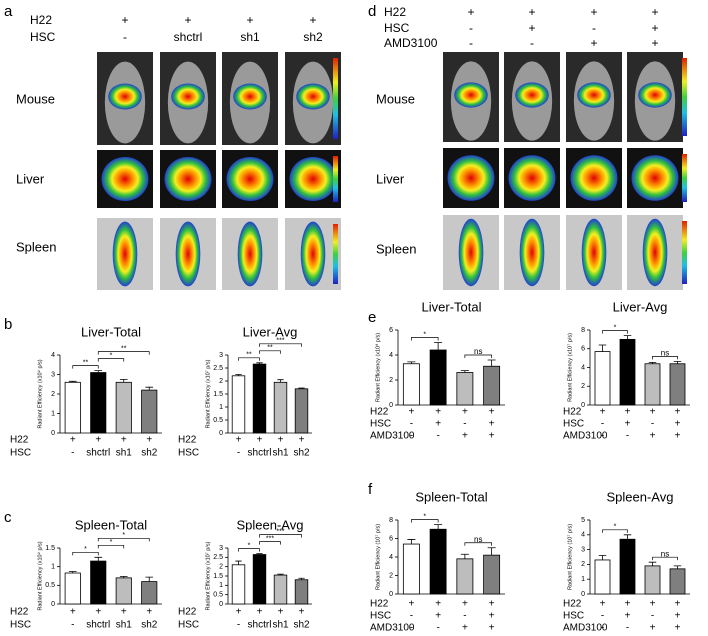 Image resolution: width=708 pixels, height=636 pixels. I want to click on y-tick-label: 0, so click(221, 433).